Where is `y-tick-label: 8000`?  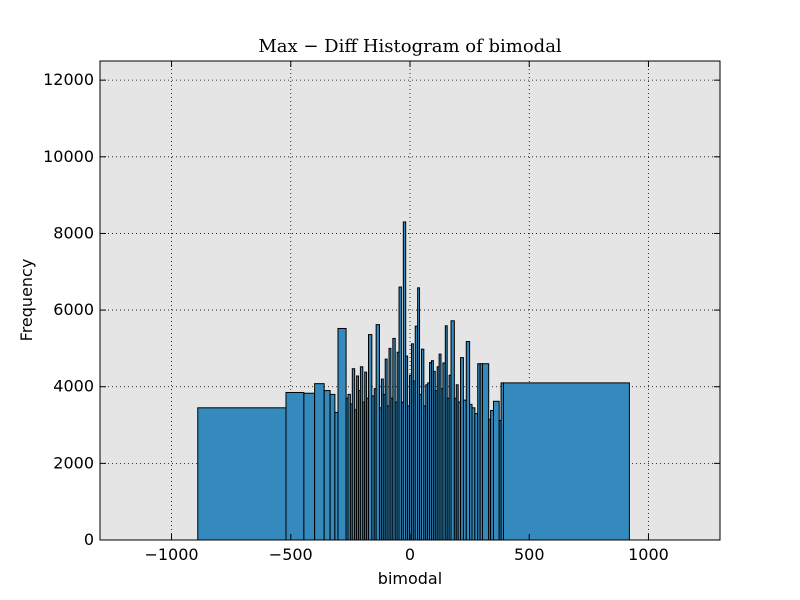 y-tick-label: 8000 is located at coordinates (73, 232).